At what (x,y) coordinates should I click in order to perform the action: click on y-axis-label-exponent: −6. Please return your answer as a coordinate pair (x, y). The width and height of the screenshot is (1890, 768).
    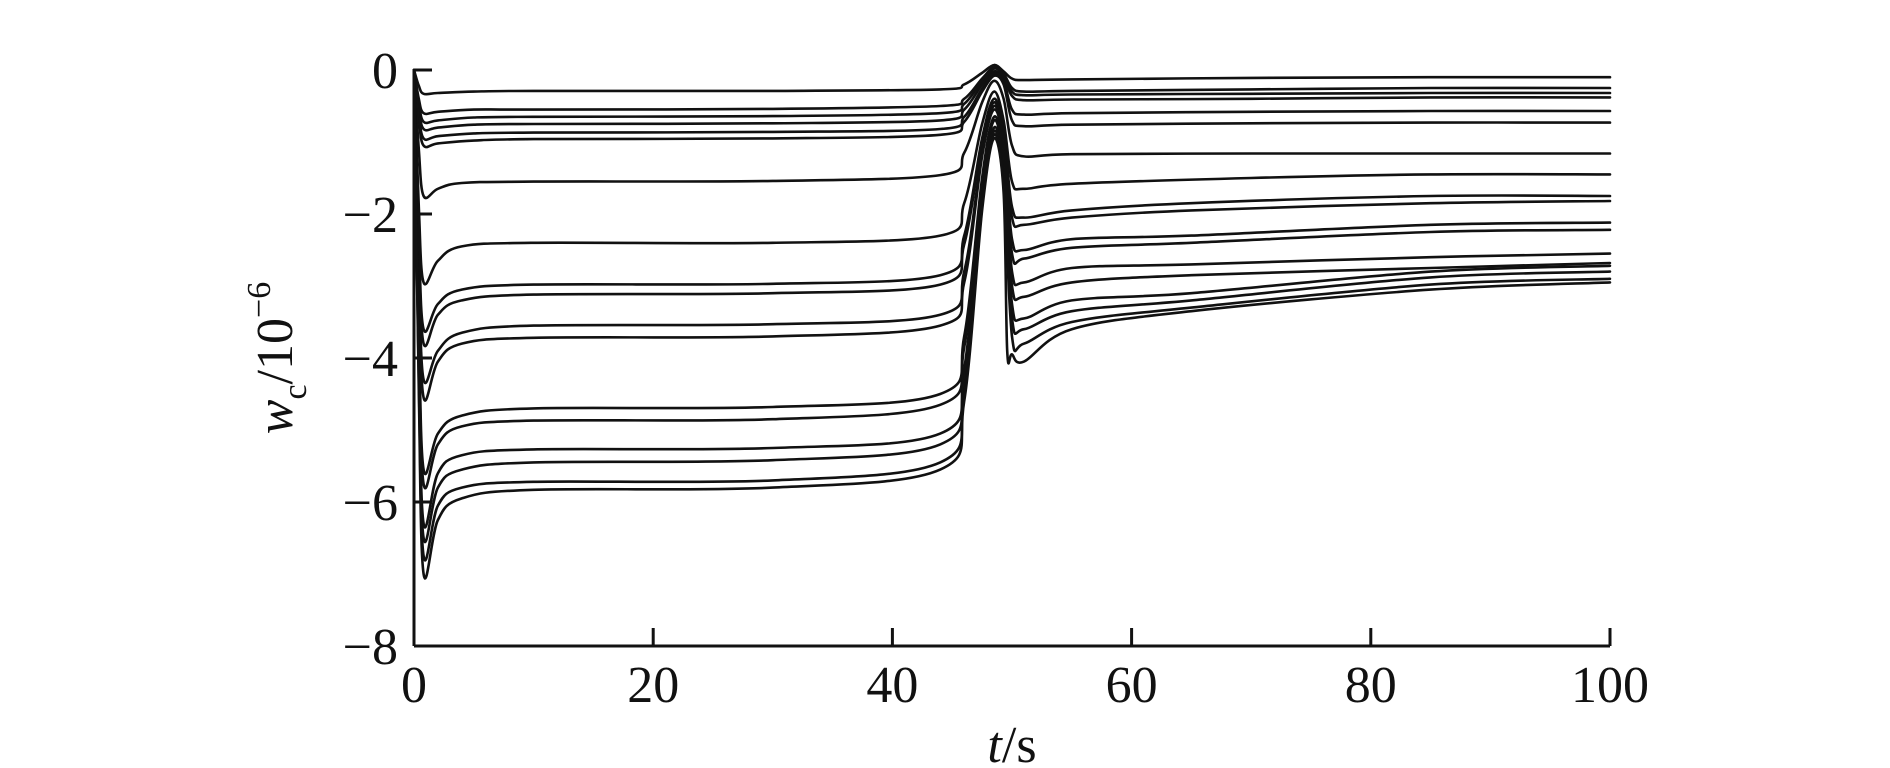
    Looking at the image, I should click on (259, 300).